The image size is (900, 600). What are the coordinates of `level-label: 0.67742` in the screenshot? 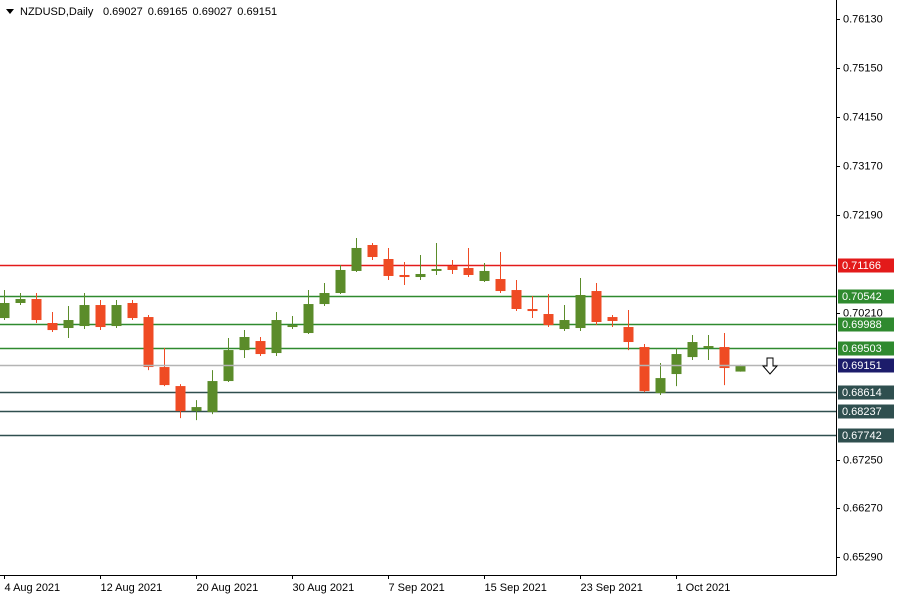 It's located at (862, 436).